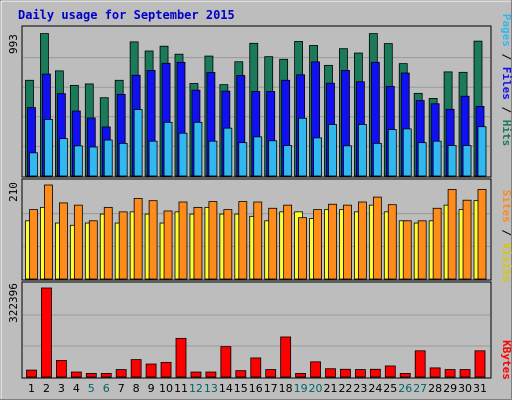  Describe the element at coordinates (241, 388) in the screenshot. I see `x-tick-label-15: 15` at that location.